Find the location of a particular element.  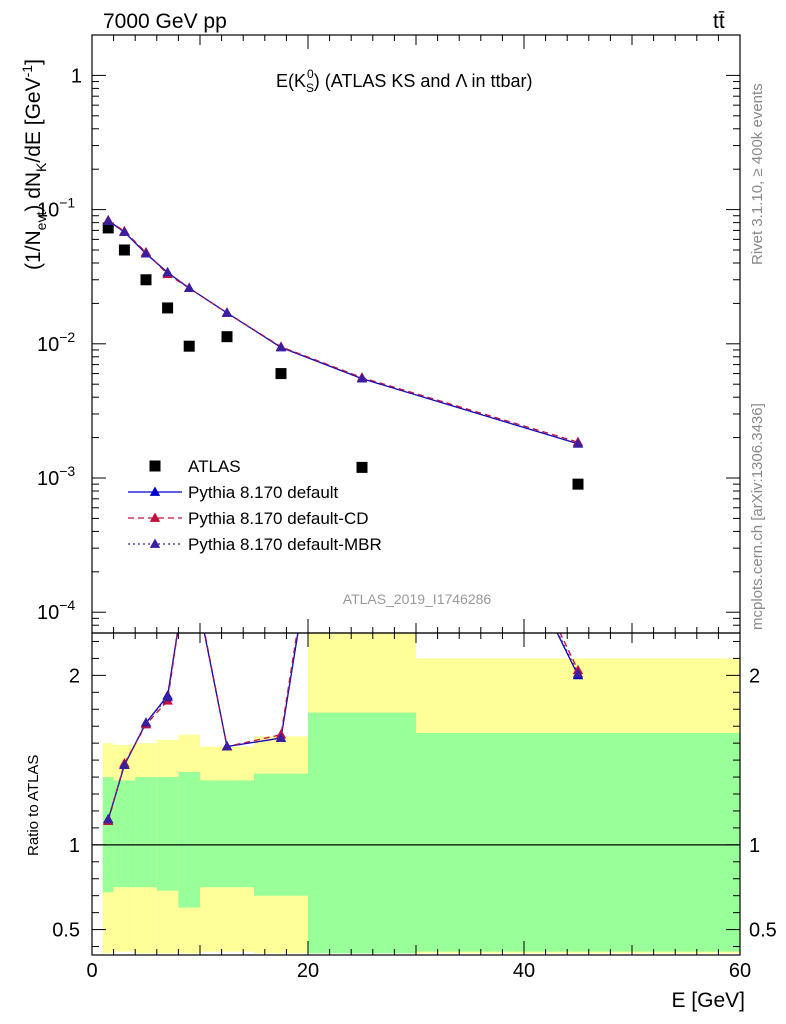

xtick-label-2: 40 is located at coordinates (524, 971).